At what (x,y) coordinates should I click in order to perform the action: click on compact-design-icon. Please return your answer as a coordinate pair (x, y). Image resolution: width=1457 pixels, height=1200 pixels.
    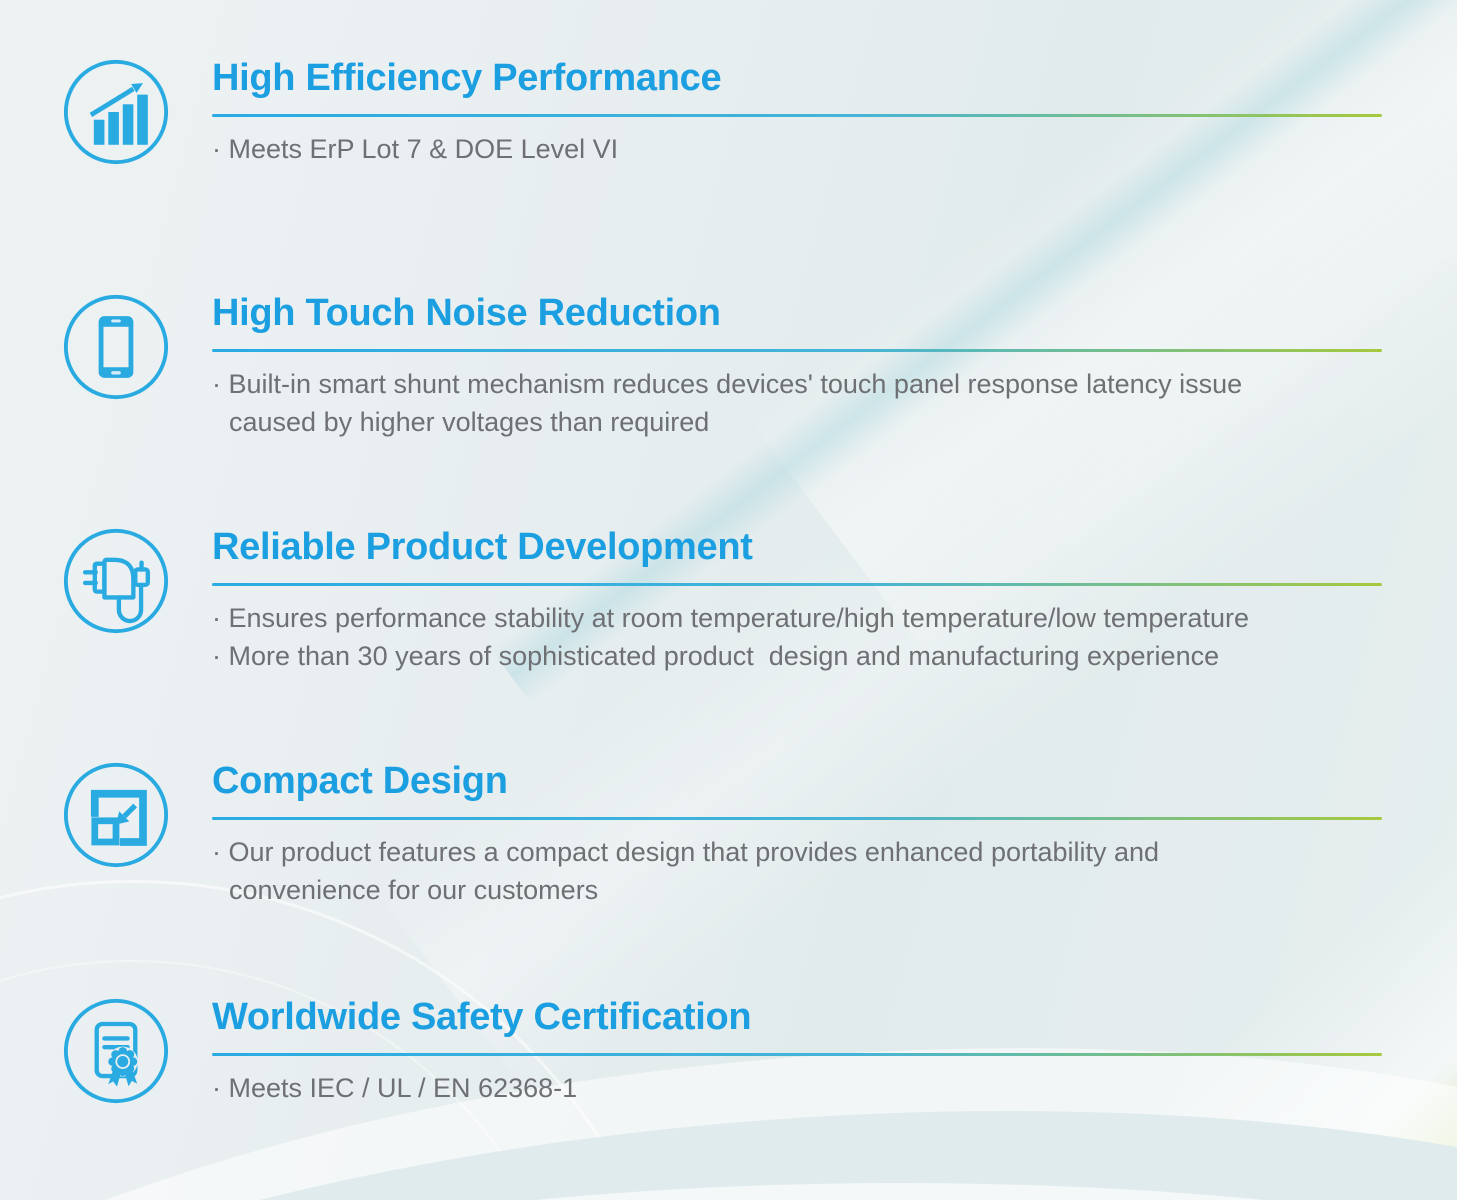
    Looking at the image, I should click on (116, 815).